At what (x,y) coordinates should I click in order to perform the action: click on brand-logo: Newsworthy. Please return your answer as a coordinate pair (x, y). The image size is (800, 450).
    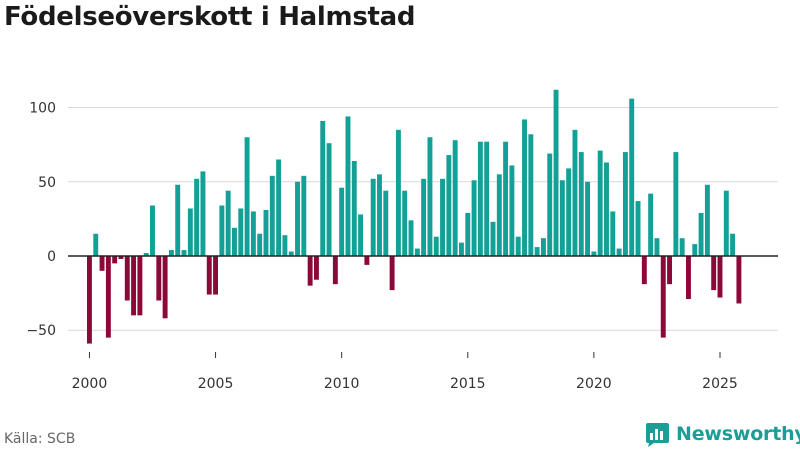
    Looking at the image, I should click on (722, 434).